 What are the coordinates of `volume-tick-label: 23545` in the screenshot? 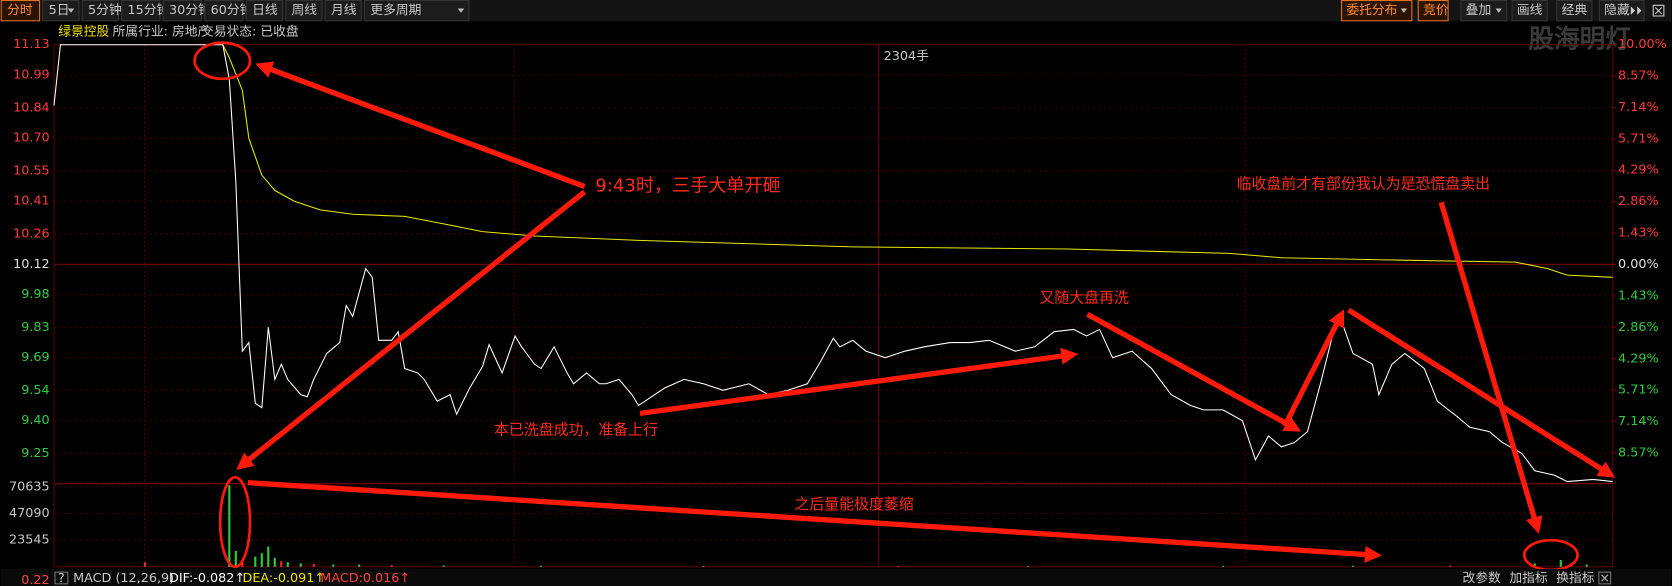 It's located at (29, 540).